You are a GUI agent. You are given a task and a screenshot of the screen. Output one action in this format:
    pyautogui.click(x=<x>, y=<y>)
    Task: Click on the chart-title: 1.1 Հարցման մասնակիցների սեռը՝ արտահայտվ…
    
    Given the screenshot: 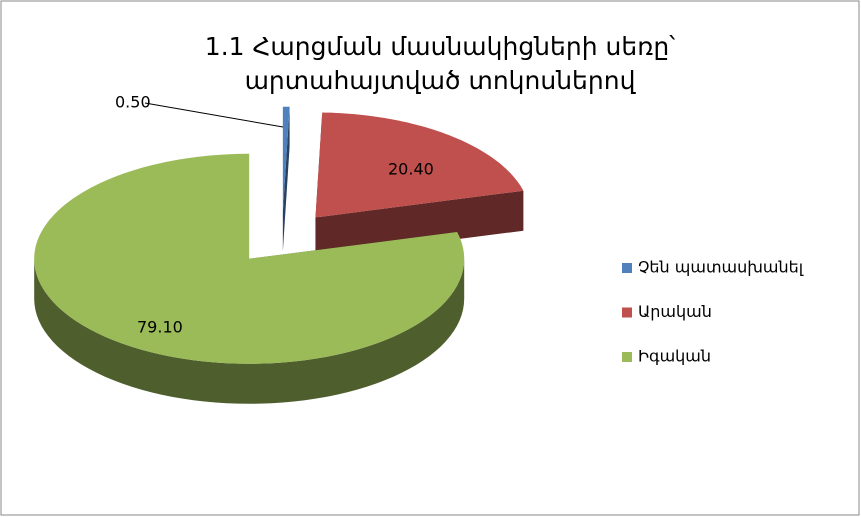 What is the action you would take?
    pyautogui.click(x=440, y=63)
    